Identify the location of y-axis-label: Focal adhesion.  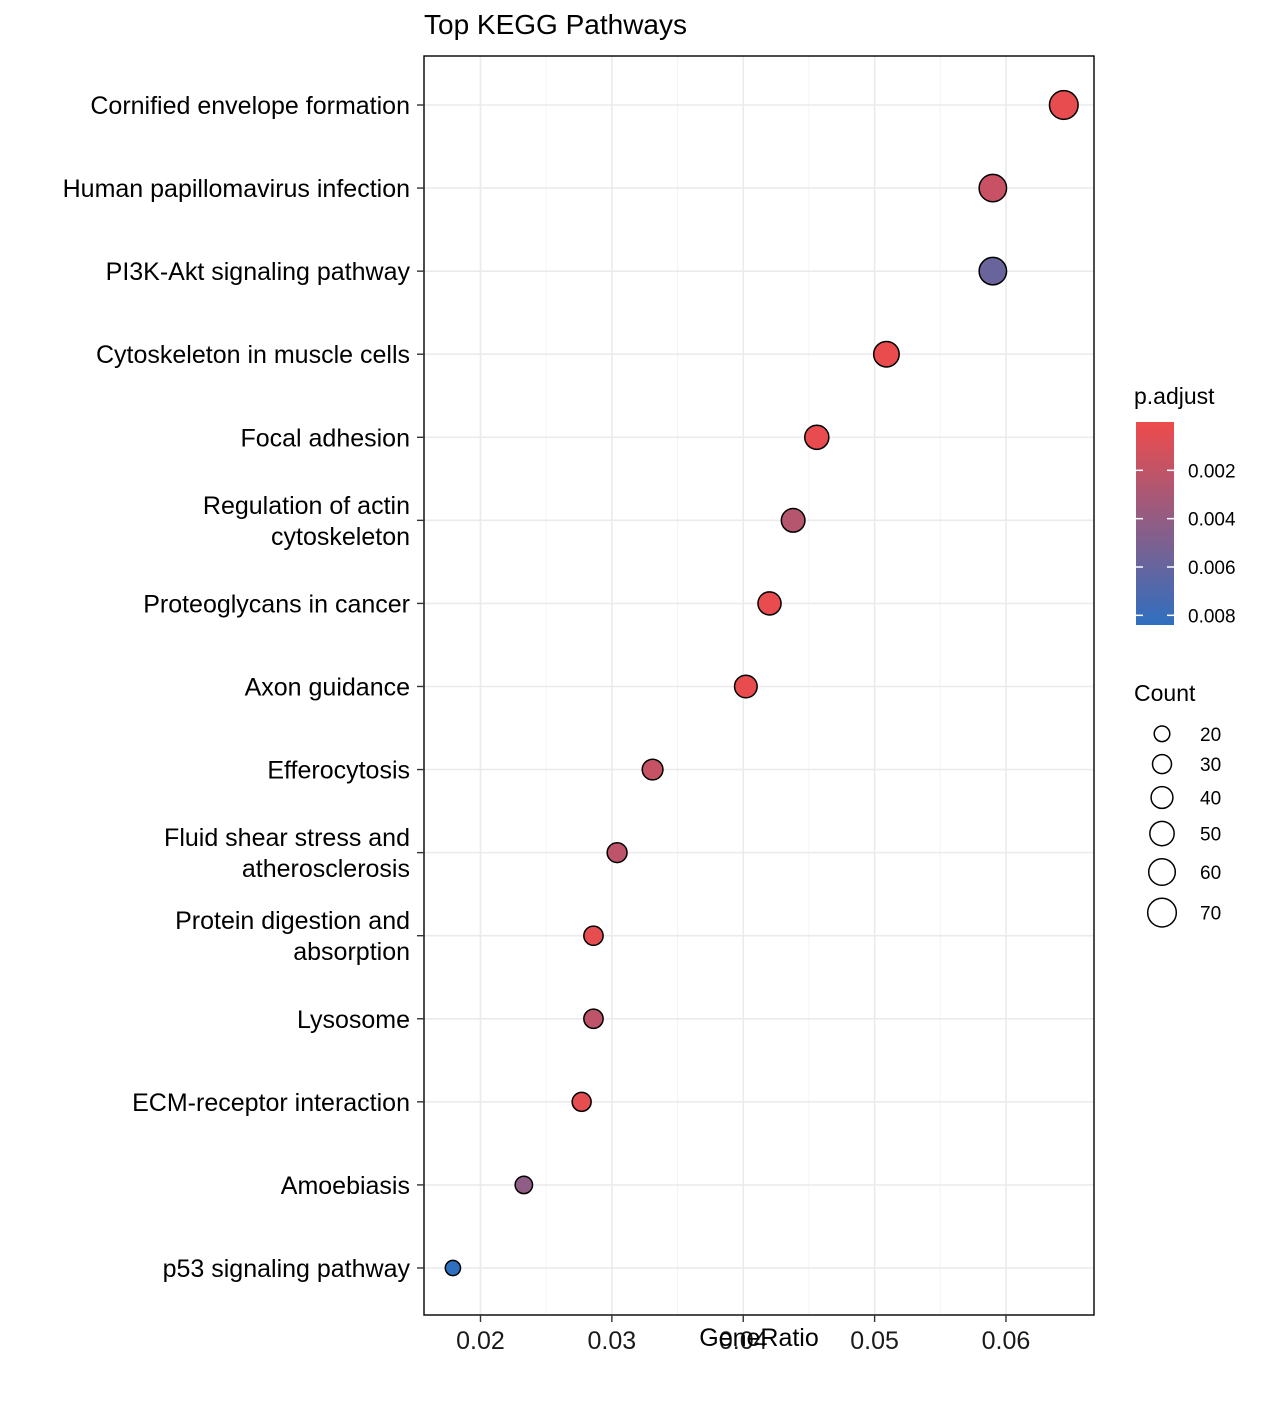
(325, 438).